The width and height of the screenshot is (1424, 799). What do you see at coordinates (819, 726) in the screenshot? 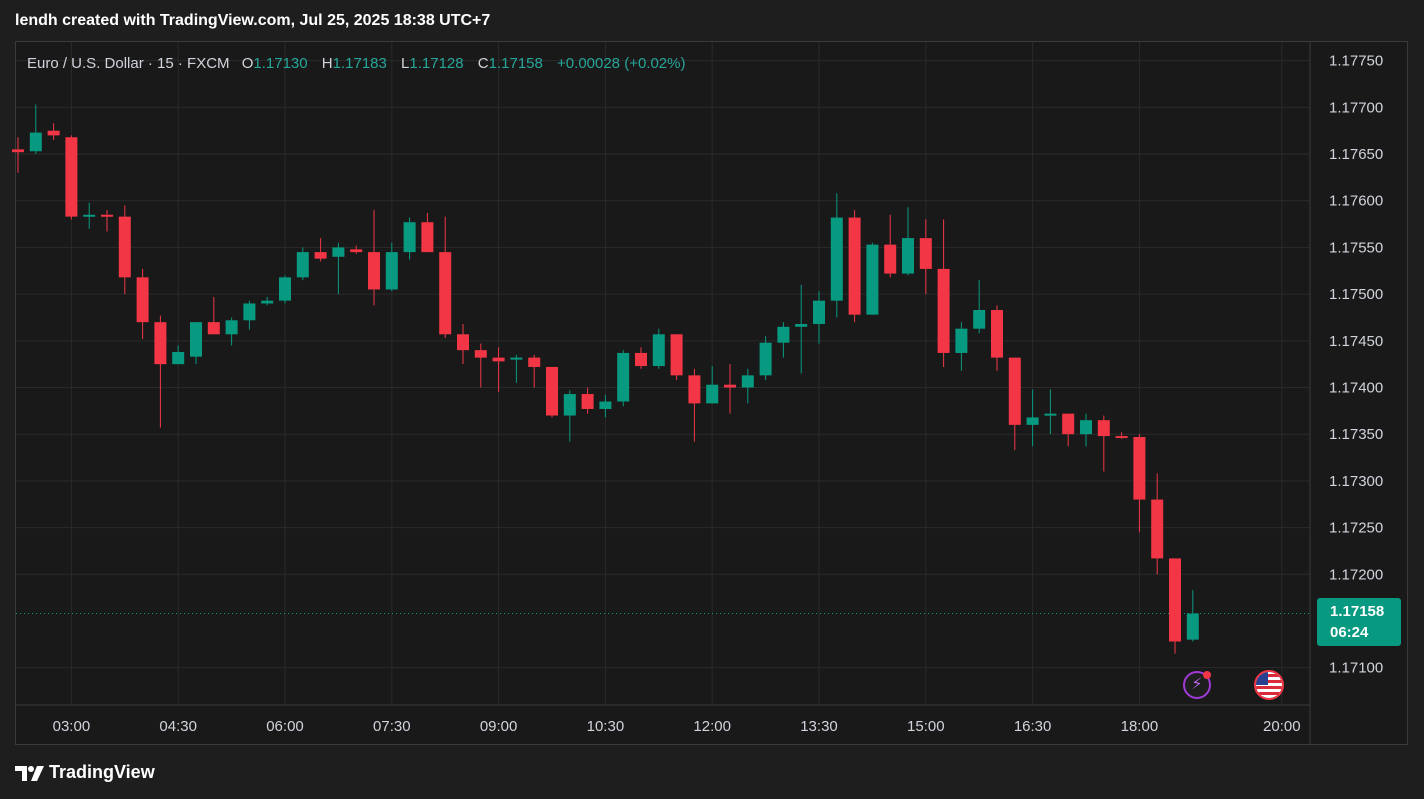
I see `x-tick-label: 13:30` at bounding box center [819, 726].